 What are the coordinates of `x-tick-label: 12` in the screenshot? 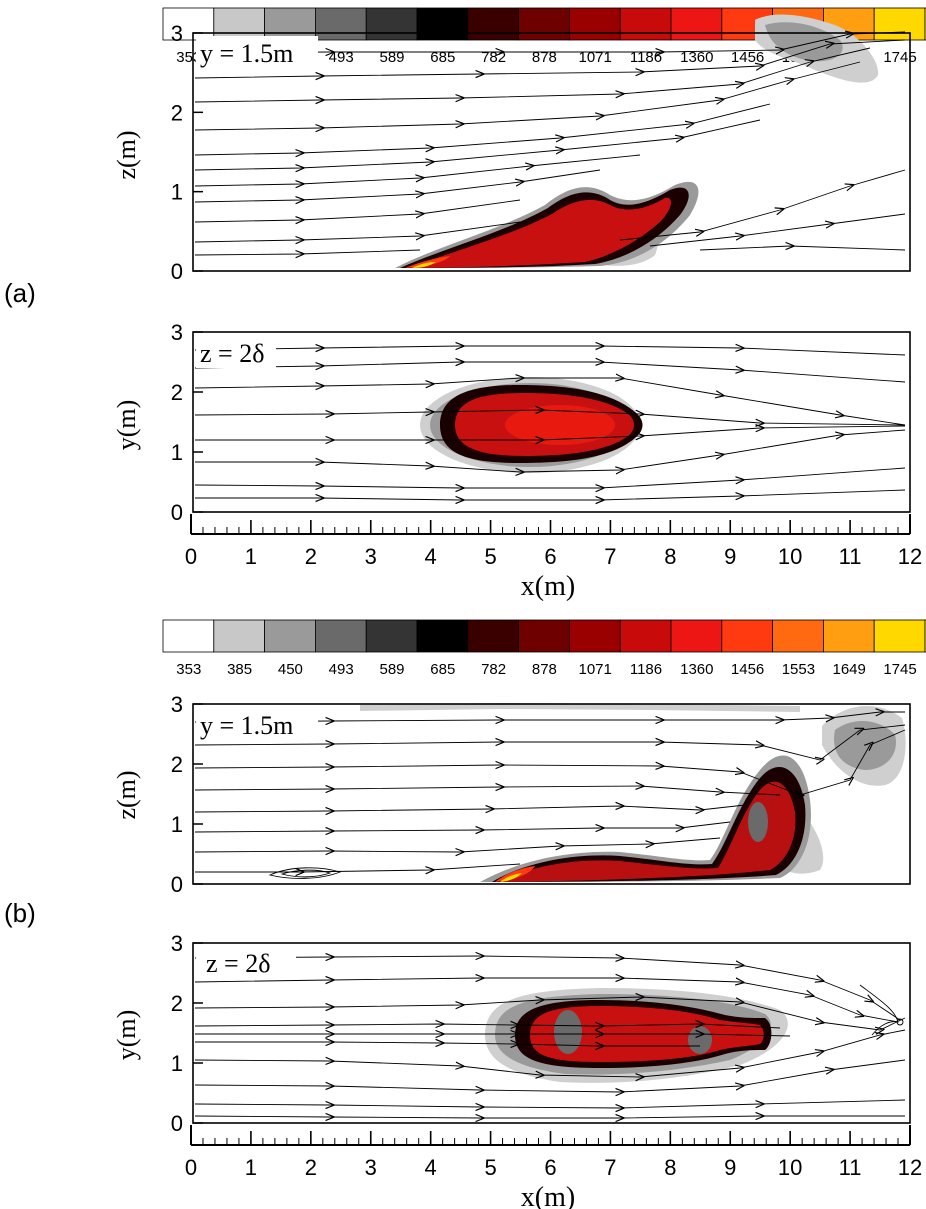 It's located at (910, 1167).